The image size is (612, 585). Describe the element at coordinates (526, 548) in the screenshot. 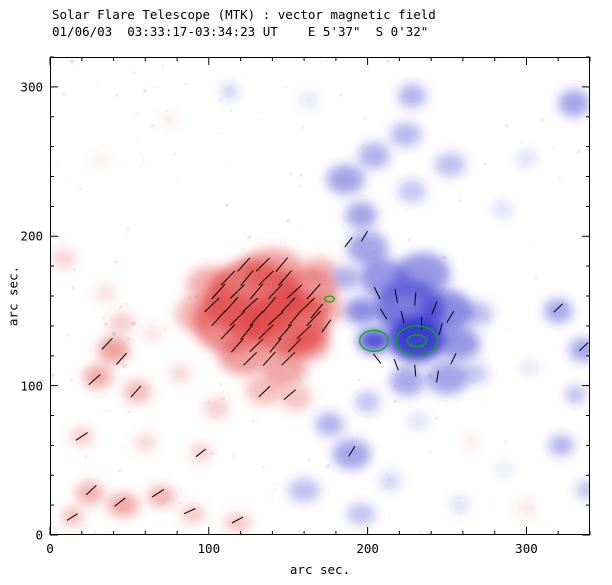

I see `x-tick-label: 300` at that location.